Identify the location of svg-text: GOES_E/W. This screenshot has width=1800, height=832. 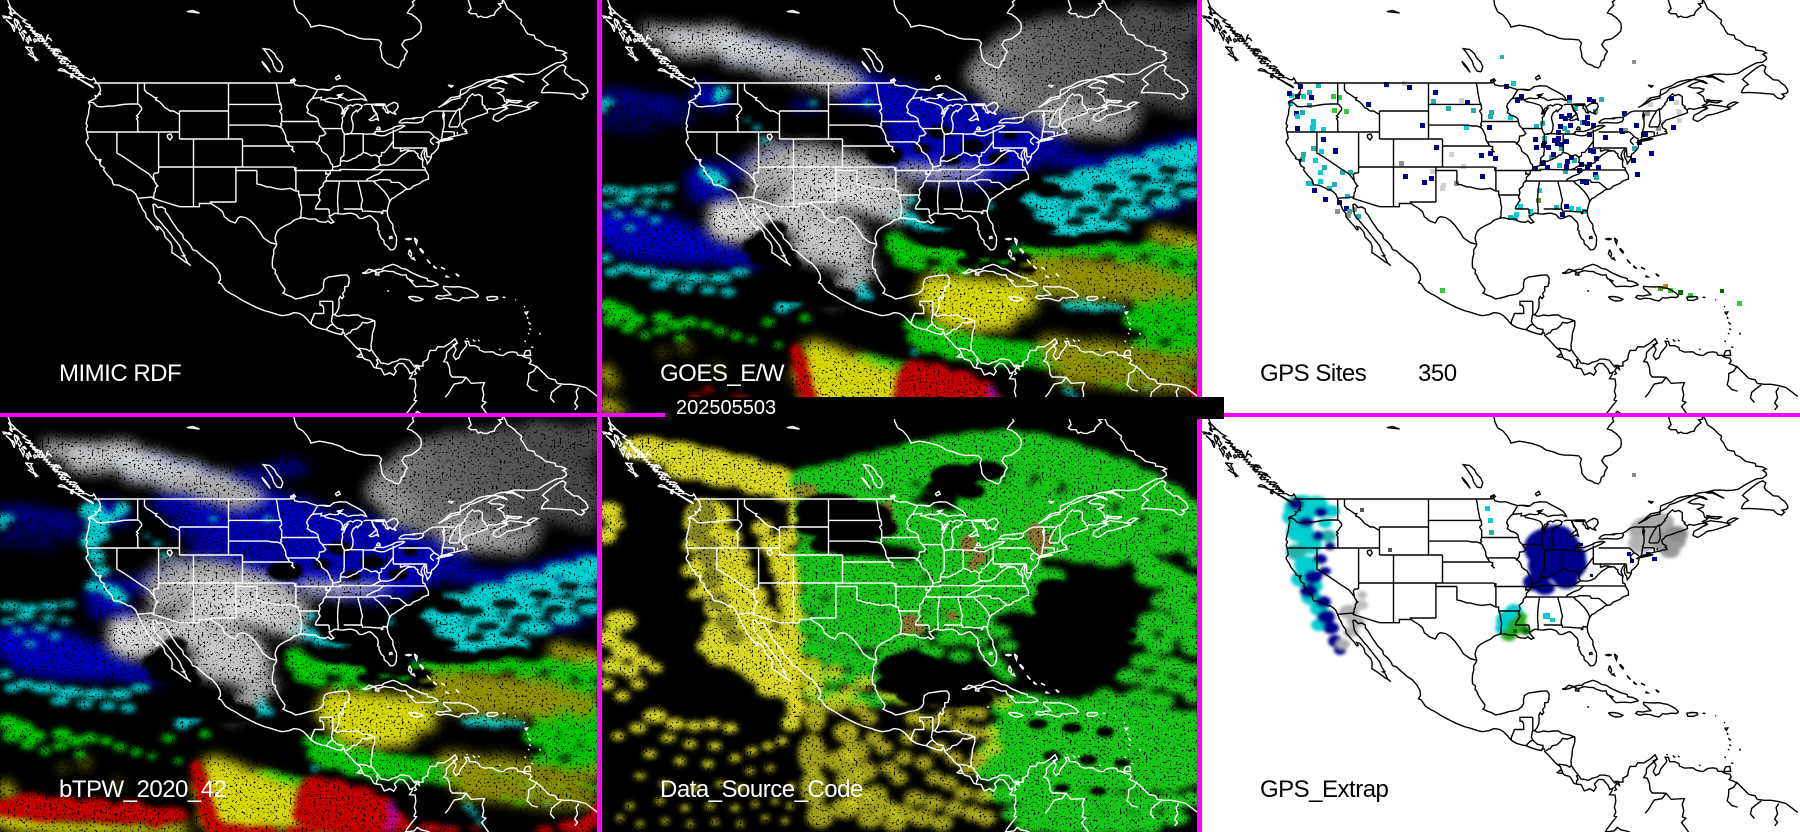
(722, 373).